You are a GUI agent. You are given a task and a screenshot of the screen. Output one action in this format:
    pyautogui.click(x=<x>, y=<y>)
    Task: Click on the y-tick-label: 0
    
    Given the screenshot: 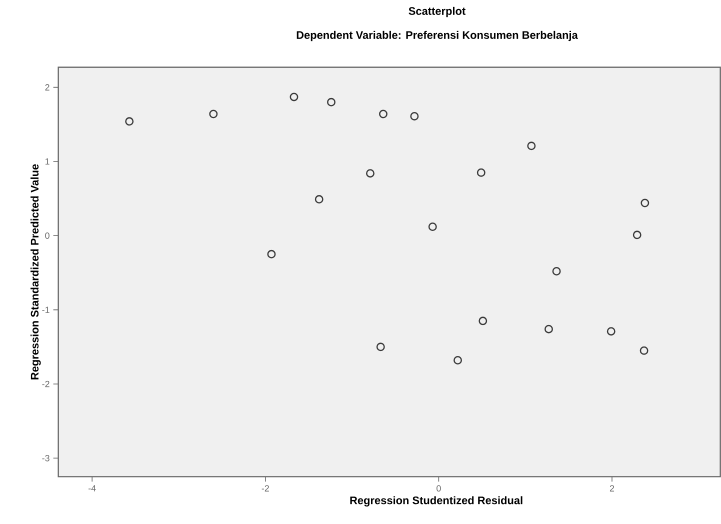 What is the action you would take?
    pyautogui.click(x=47, y=235)
    